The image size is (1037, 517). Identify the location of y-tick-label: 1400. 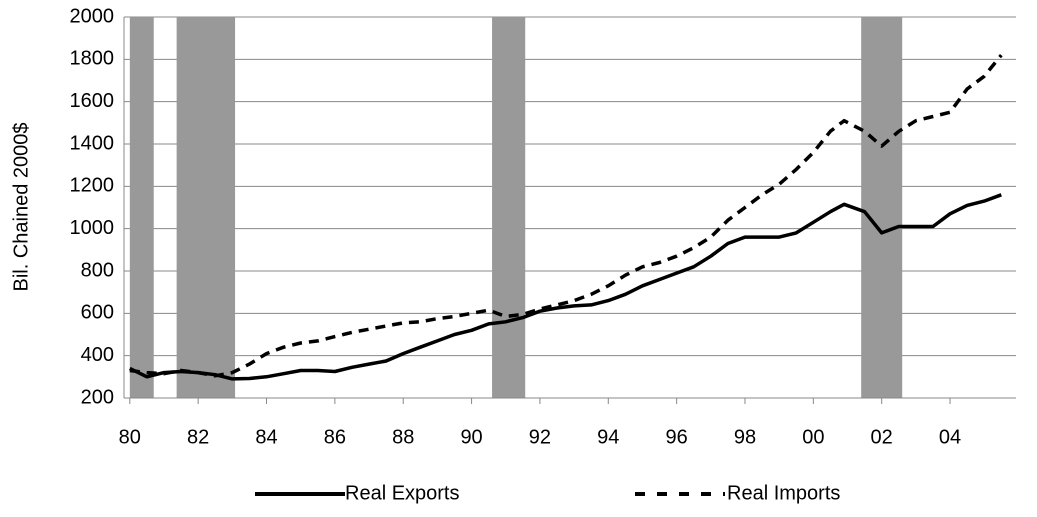
(92, 143).